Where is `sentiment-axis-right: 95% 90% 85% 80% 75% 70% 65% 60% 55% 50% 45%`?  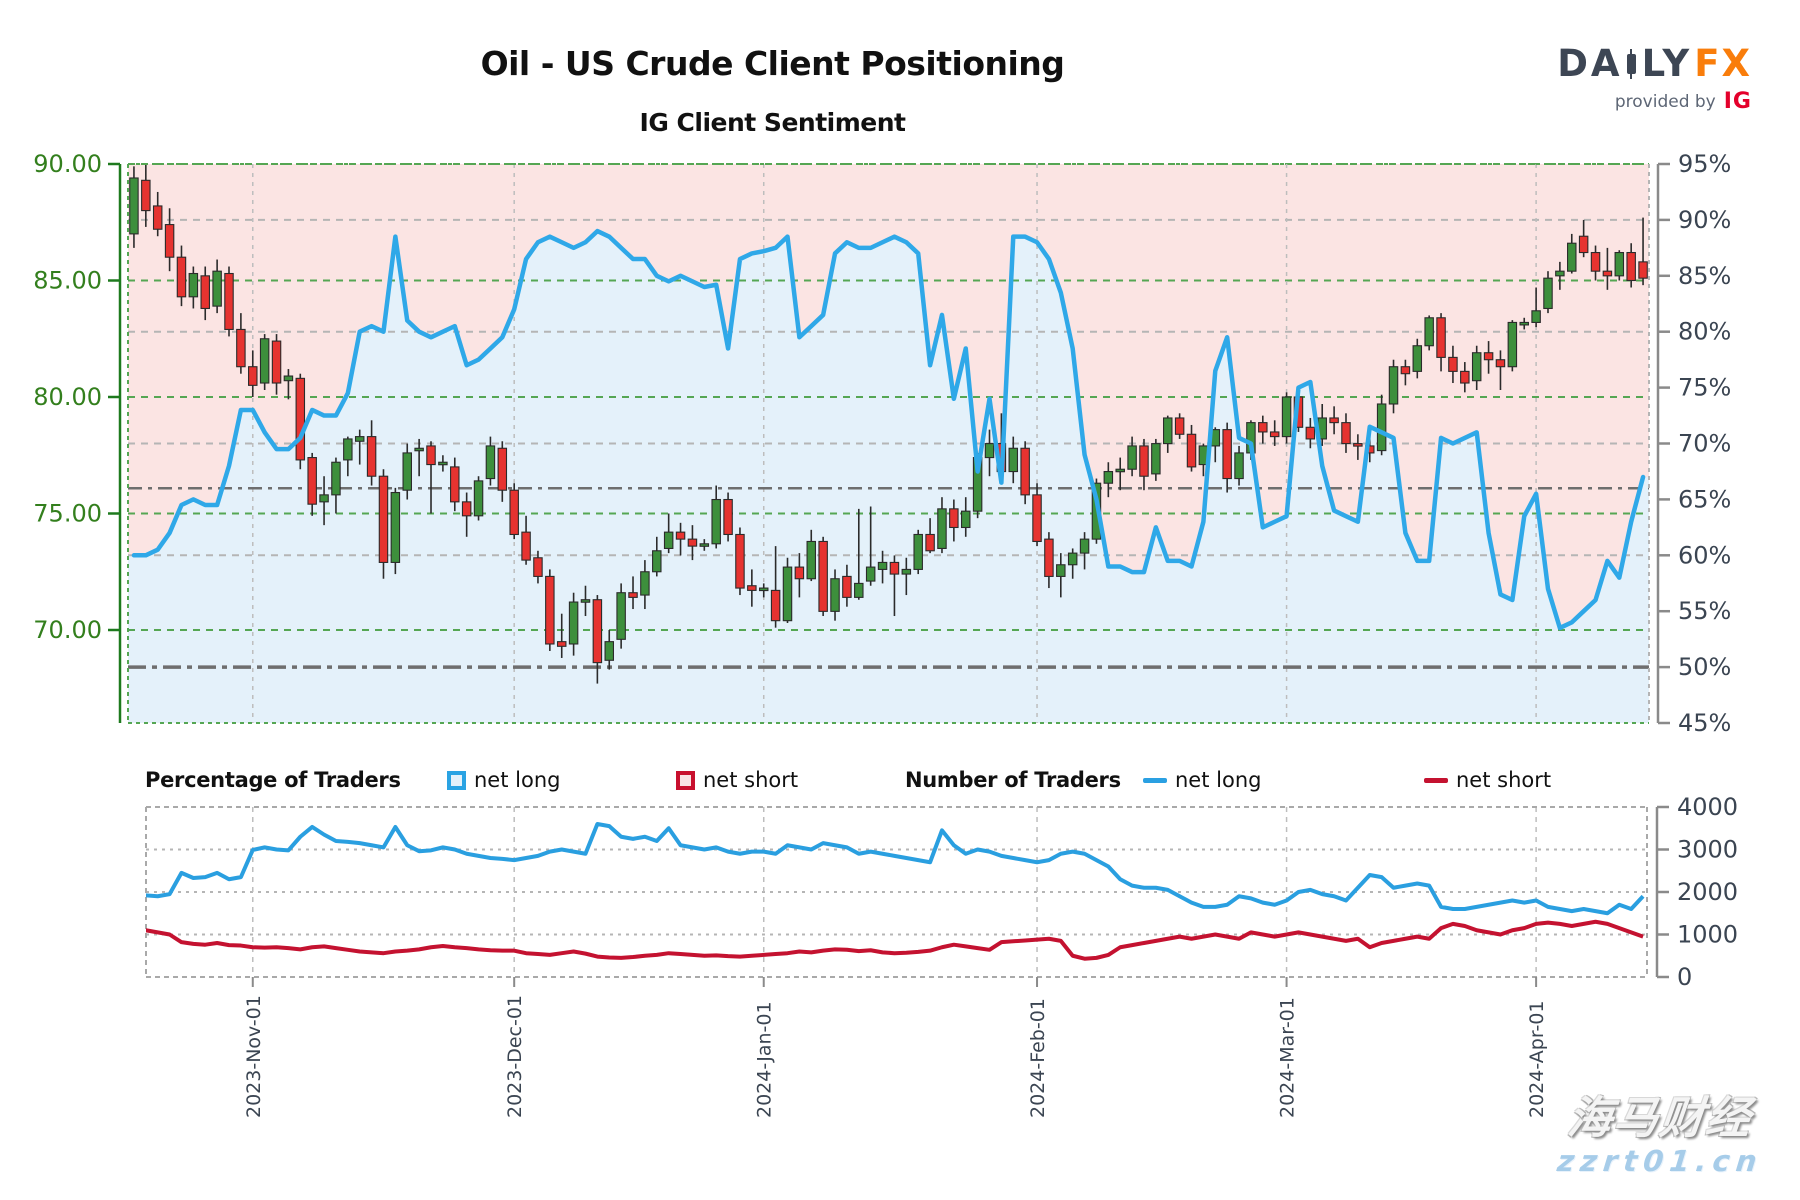
sentiment-axis-right: 95% 90% 85% 80% 75% 70% 65% 60% 55% 50% 45% is located at coordinates (1693, 443).